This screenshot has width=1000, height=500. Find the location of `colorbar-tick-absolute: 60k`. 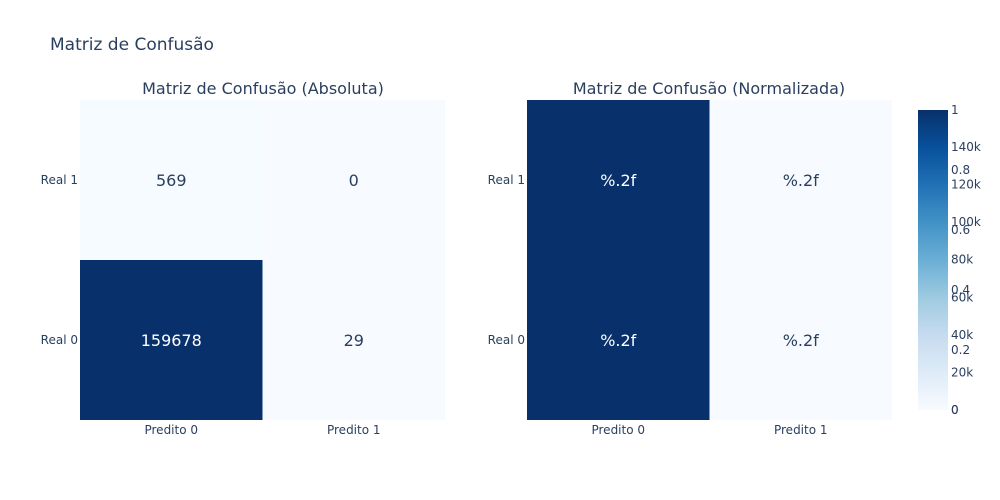

colorbar-tick-absolute: 60k is located at coordinates (962, 297).